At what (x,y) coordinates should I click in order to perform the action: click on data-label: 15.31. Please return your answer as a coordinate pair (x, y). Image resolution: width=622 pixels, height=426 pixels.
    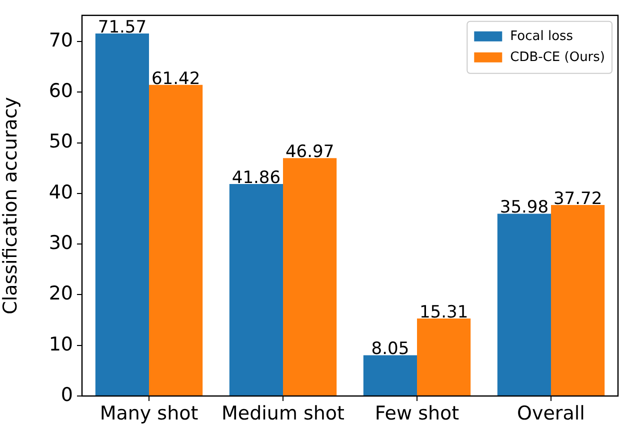
    Looking at the image, I should click on (443, 312).